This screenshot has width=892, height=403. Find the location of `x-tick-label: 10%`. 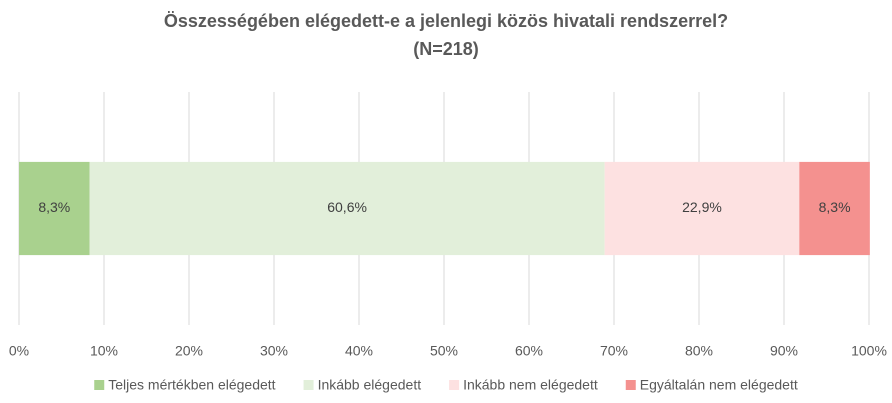

x-tick-label: 10% is located at coordinates (104, 351).